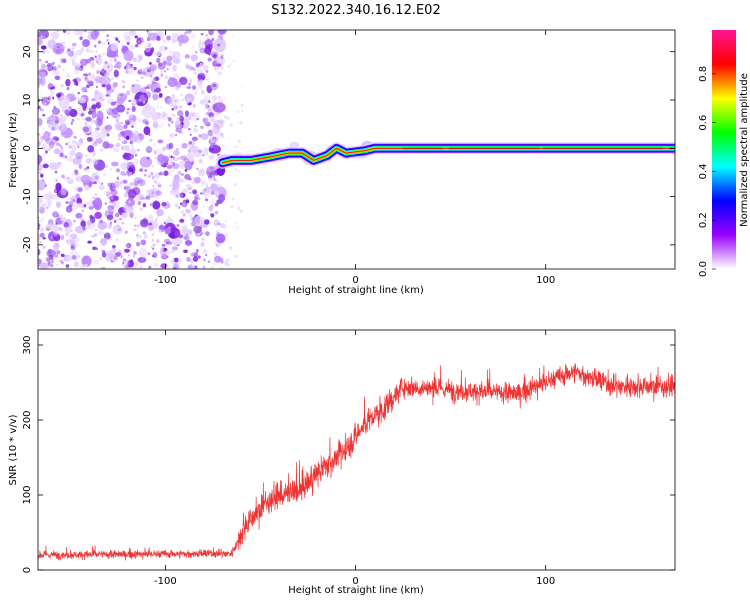 The image size is (750, 600). What do you see at coordinates (27, 570) in the screenshot?
I see `snr-y-tick-label: 0` at bounding box center [27, 570].